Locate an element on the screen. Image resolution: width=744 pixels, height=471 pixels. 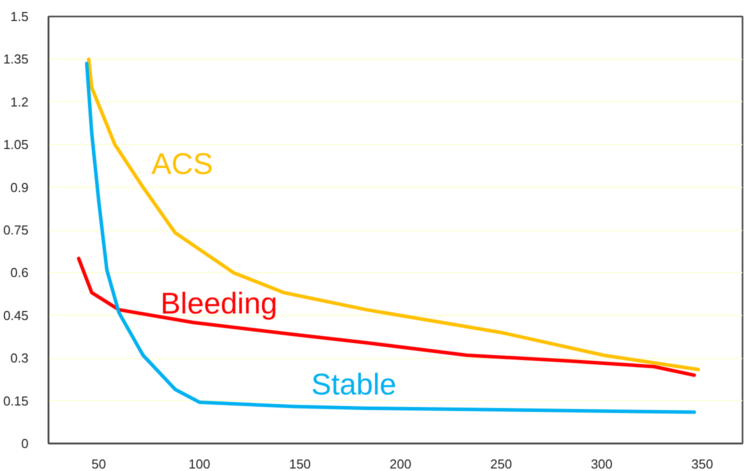
y-tick-label: 1.2 is located at coordinates (19, 102).